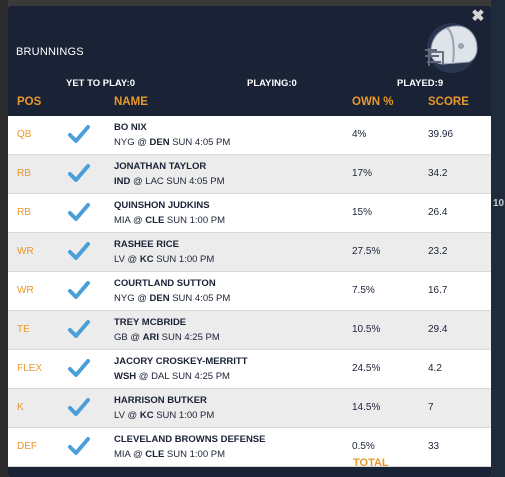 This screenshot has width=505, height=477. I want to click on close-icon: ✖, so click(478, 16).